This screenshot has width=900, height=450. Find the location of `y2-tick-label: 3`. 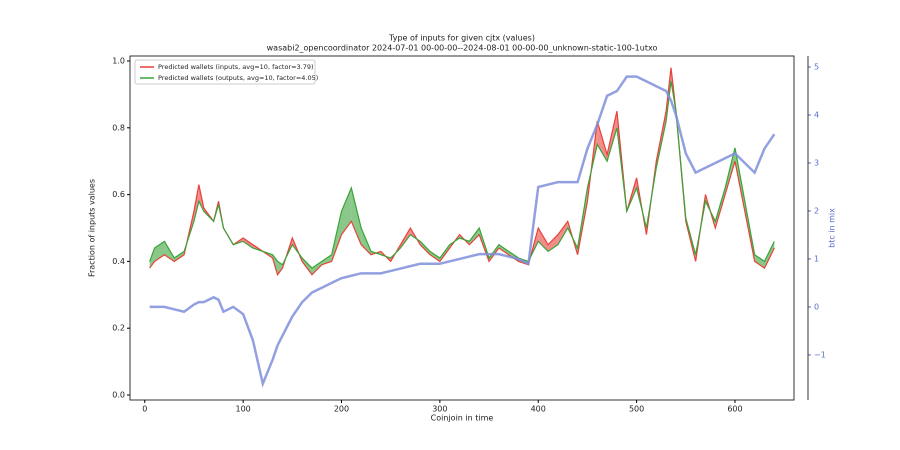

y2-tick-label: 3 is located at coordinates (816, 162).